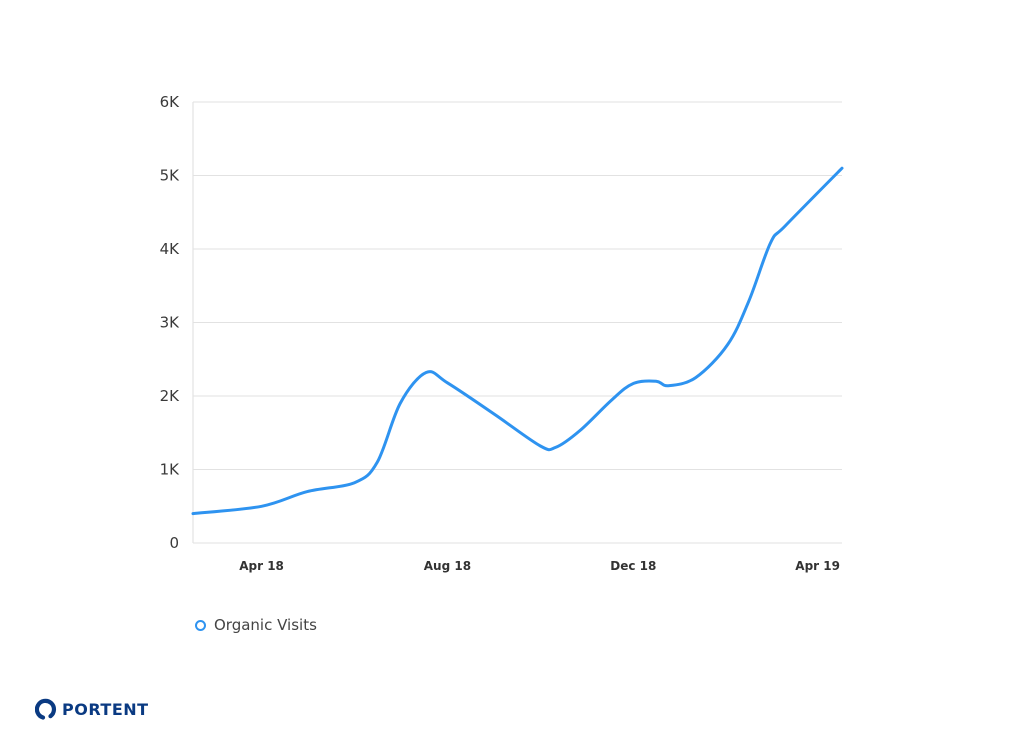 This screenshot has width=1024, height=755. What do you see at coordinates (105, 709) in the screenshot?
I see `brand-name: PORTENT` at bounding box center [105, 709].